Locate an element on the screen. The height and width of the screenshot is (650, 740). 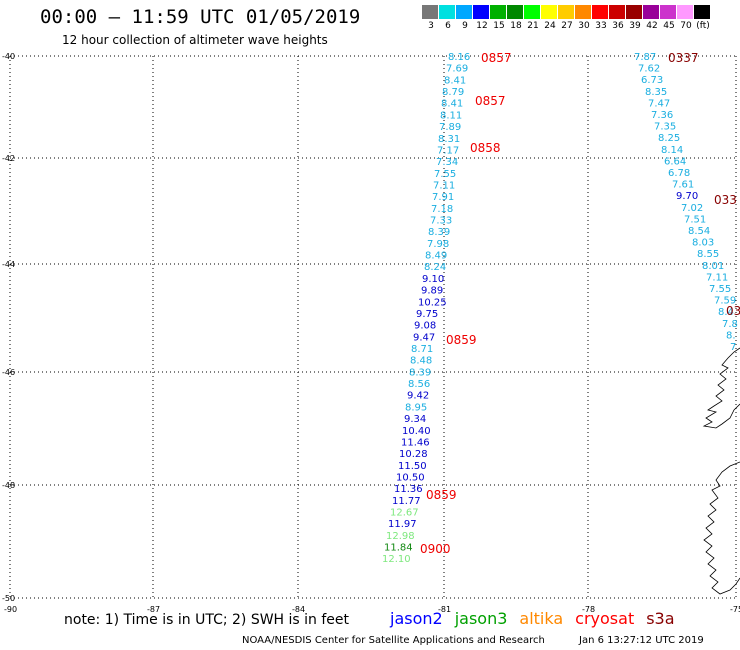
wave-height-obs: 11.77 is located at coordinates (406, 501).